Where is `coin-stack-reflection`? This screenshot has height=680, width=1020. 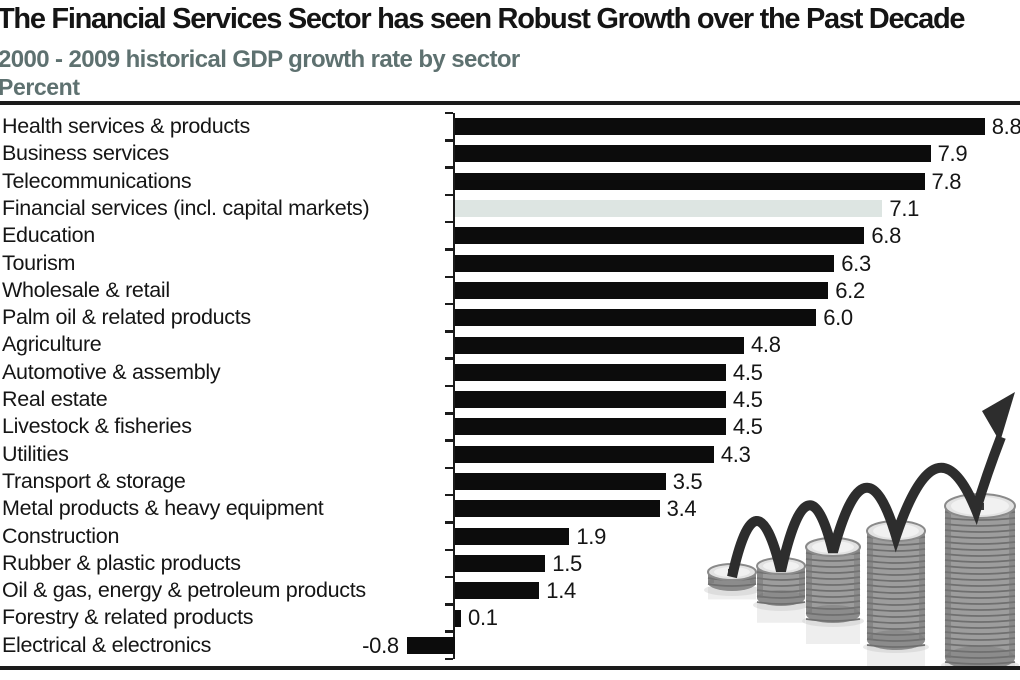 coin-stack-reflection is located at coordinates (781, 612).